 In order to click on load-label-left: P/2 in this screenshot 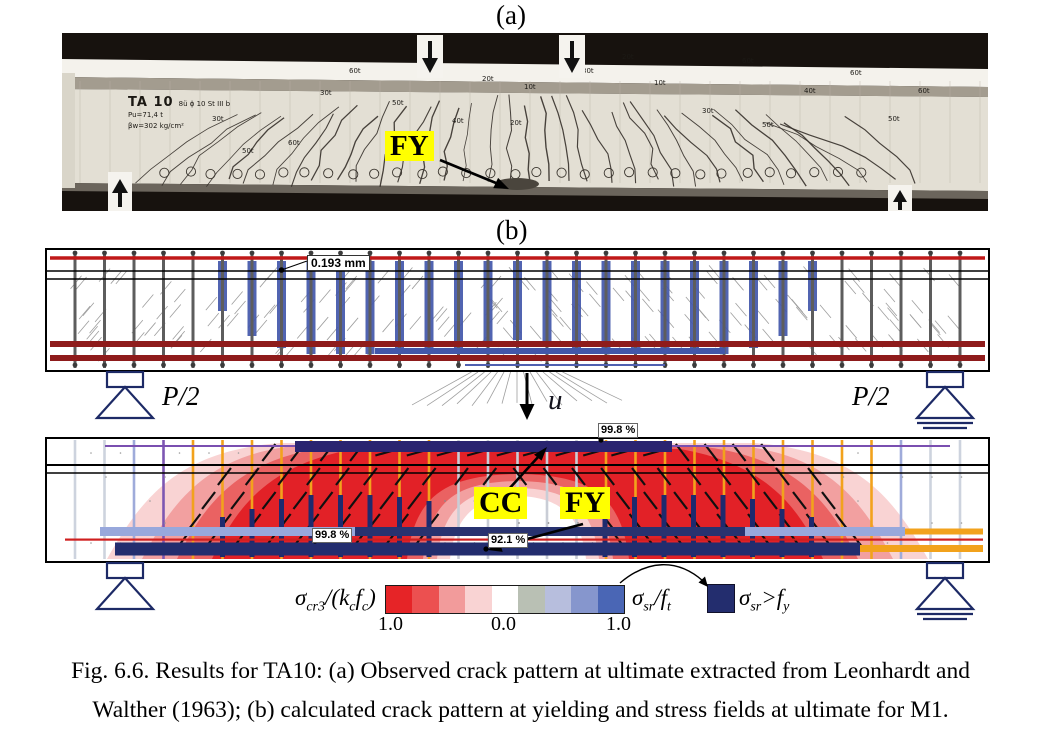, I will do `click(181, 396)`.